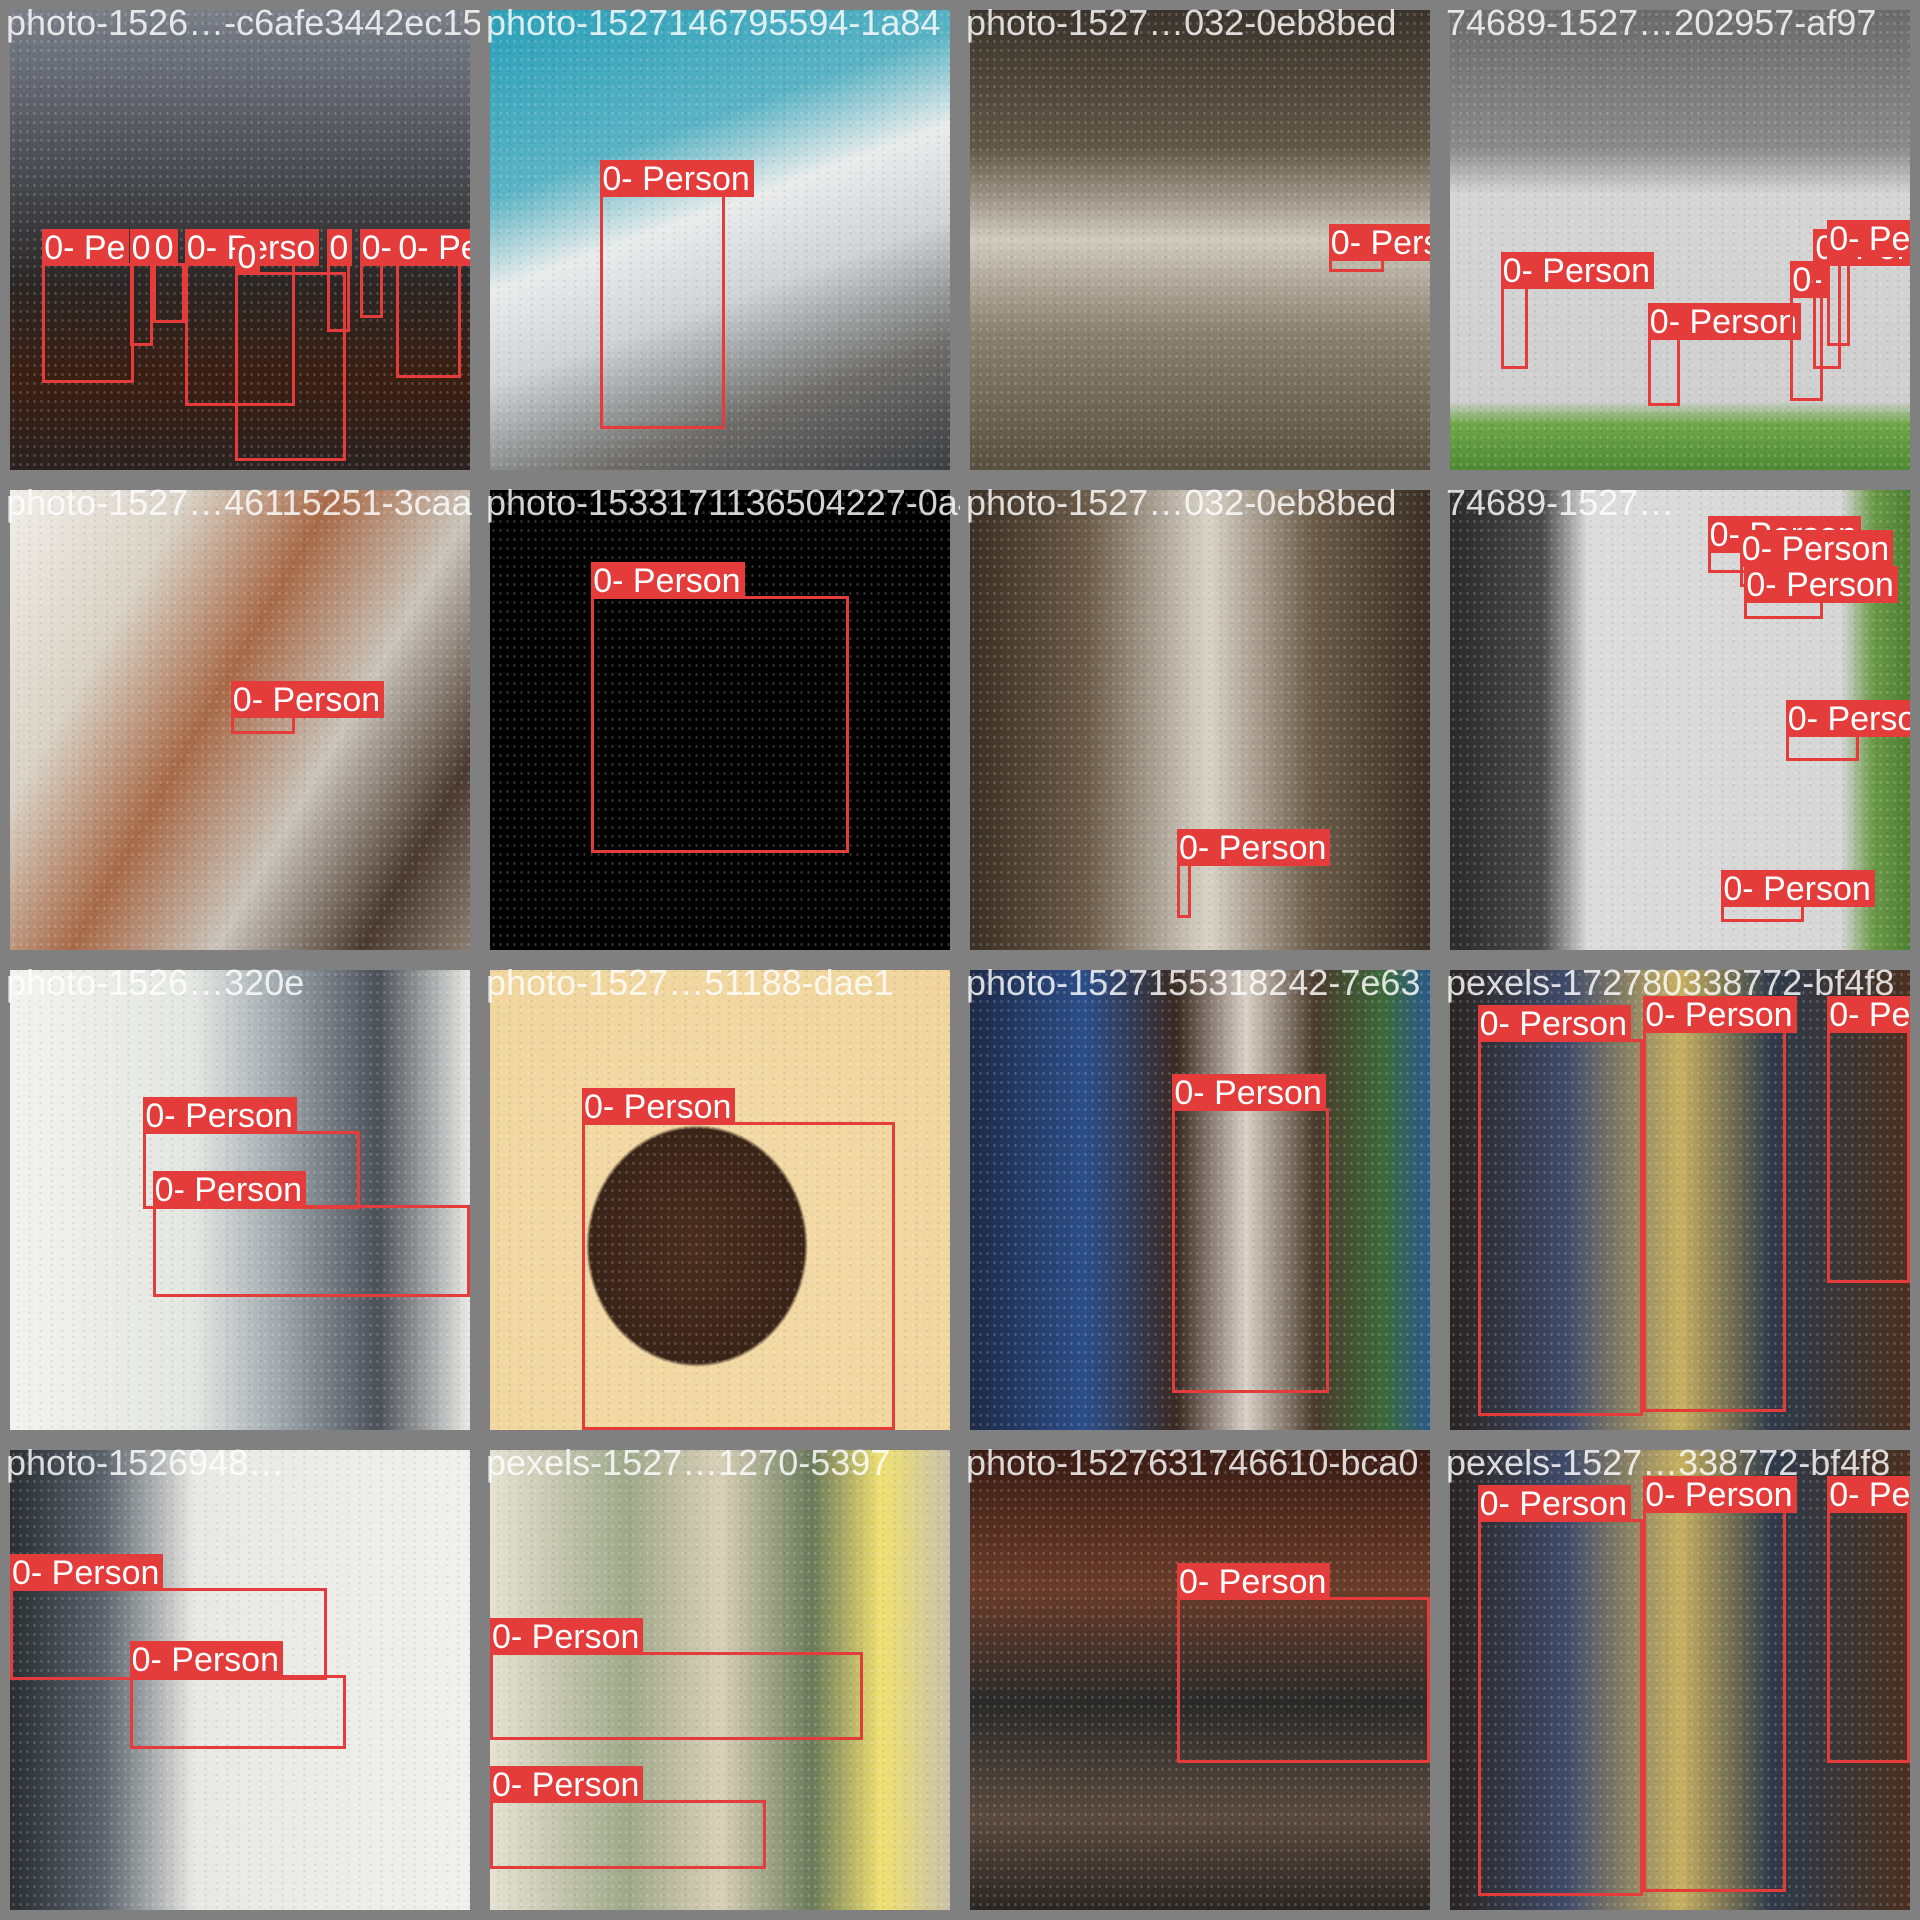  I want to click on image-tile: 0- Person photo-1527155318242-7e63, so click(1200, 1200).